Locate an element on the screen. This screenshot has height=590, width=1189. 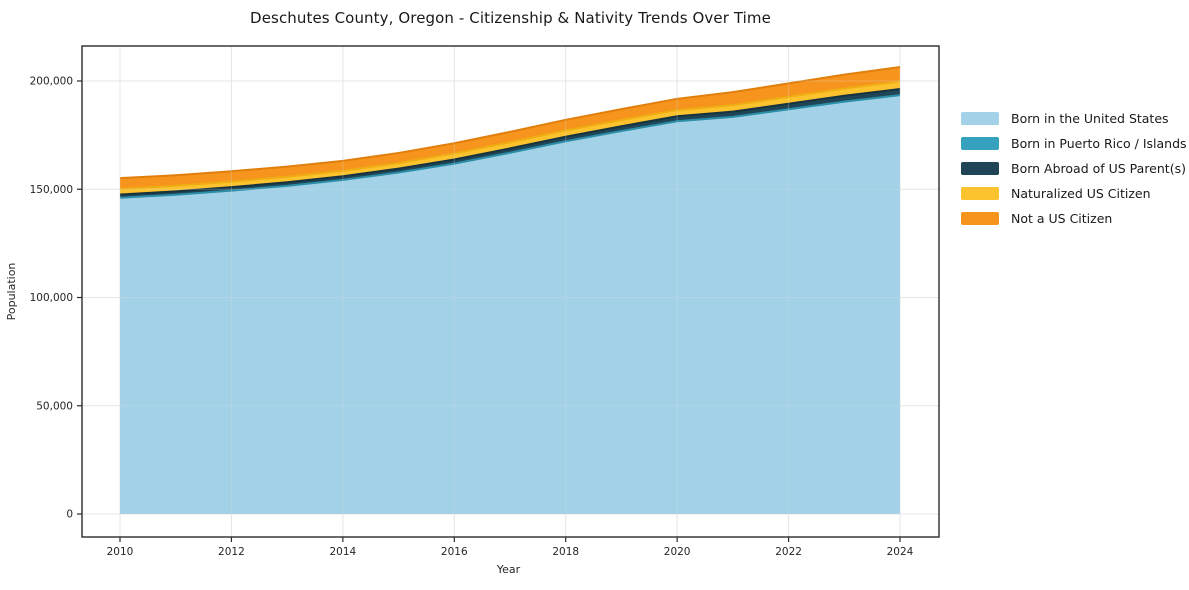
edge-not-us-citizen is located at coordinates (510, 123).